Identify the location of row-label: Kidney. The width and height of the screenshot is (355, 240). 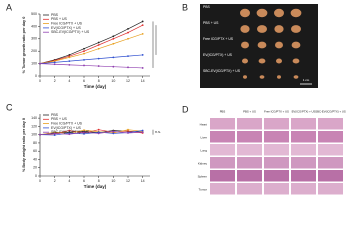
(203, 163).